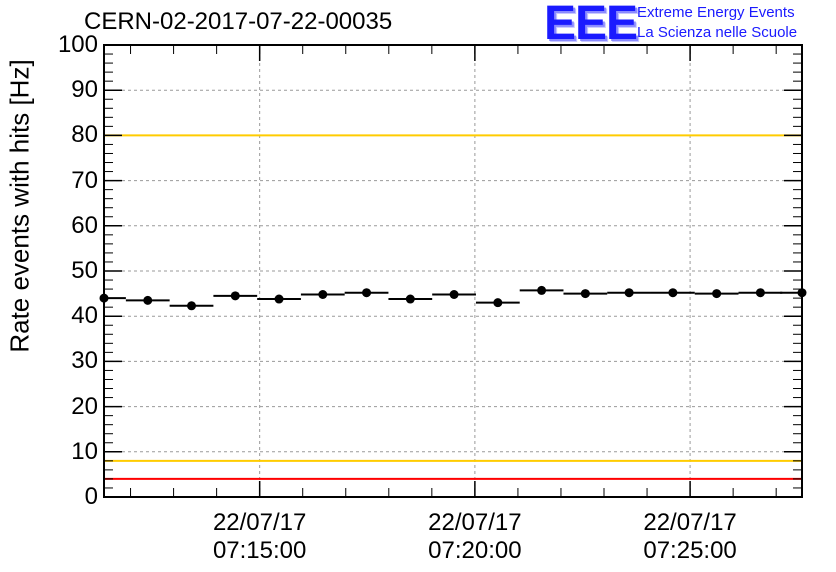 This screenshot has height=572, width=836. Describe the element at coordinates (84, 406) in the screenshot. I see `y-tick-label: 20` at that location.